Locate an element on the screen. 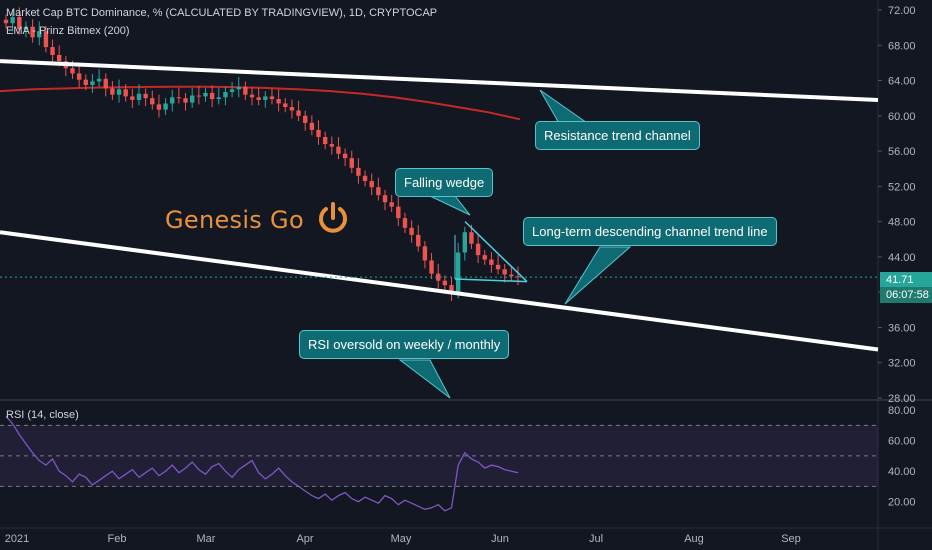 Image resolution: width=932 pixels, height=550 pixels. price-tick-label: 44.00 is located at coordinates (902, 258).